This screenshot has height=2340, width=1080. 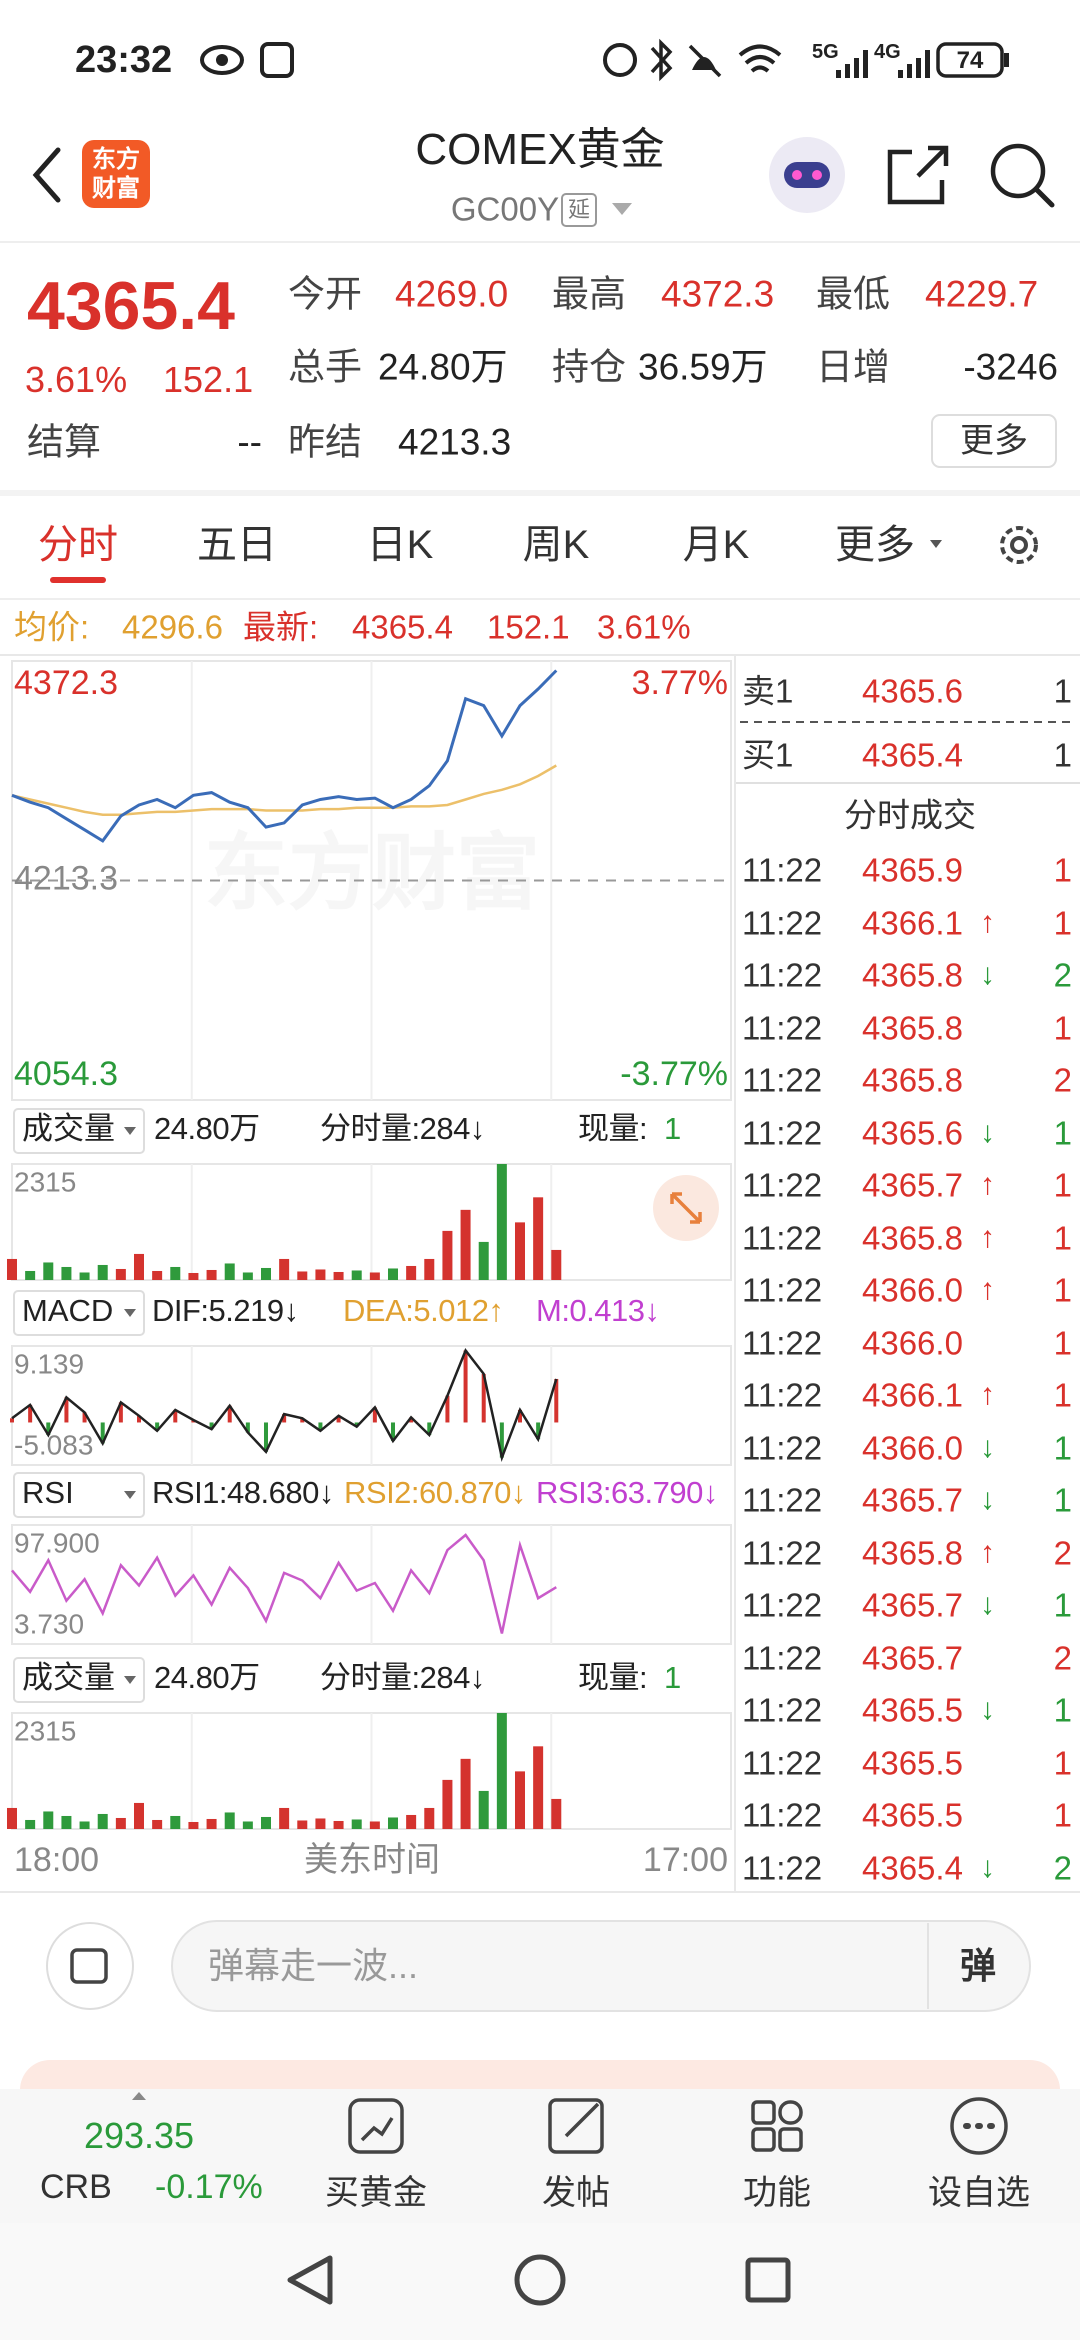 What do you see at coordinates (797, 175) in the screenshot?
I see `avatar-eye` at bounding box center [797, 175].